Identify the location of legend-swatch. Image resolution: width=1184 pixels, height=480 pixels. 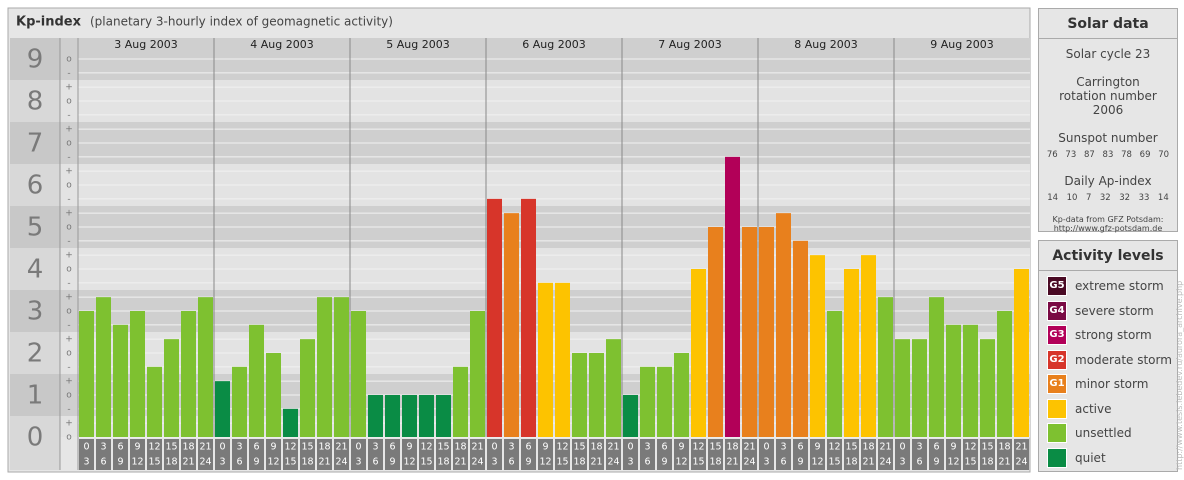
(1057, 457).